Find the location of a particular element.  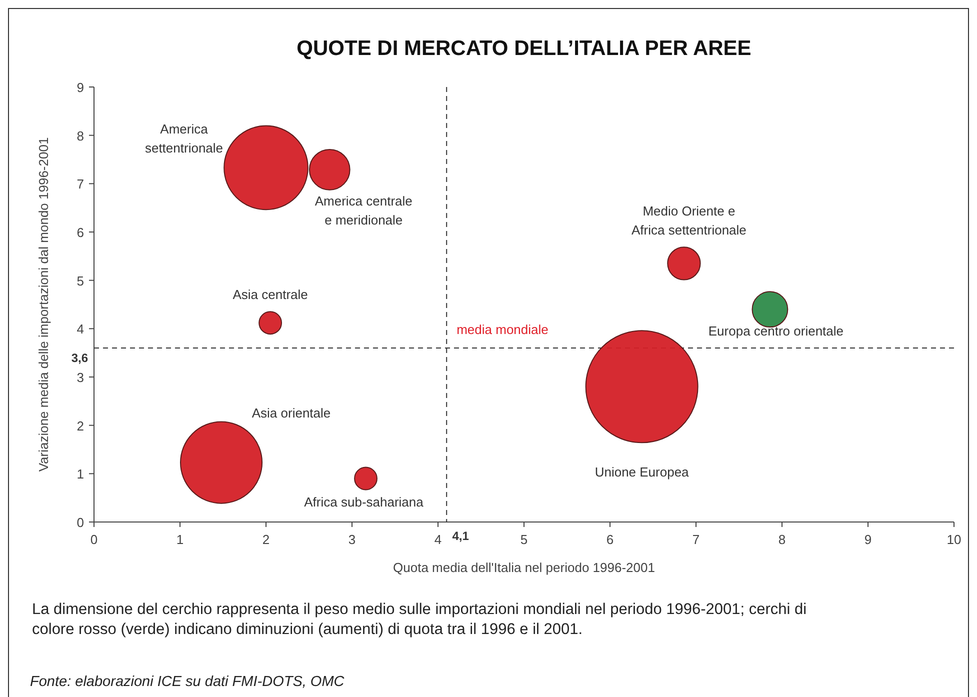

x-tick-label: 6 is located at coordinates (610, 539).